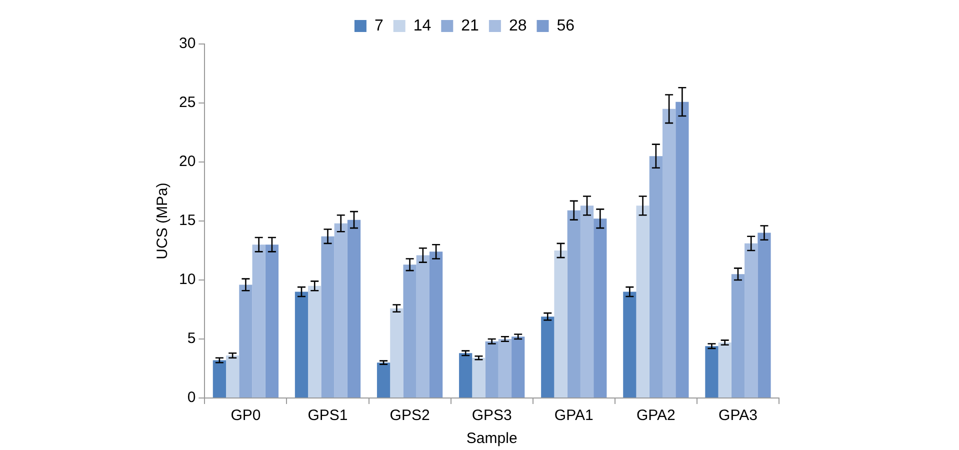 The width and height of the screenshot is (959, 450). Describe the element at coordinates (163, 221) in the screenshot. I see `y-axis-title: UCS (MPa)` at that location.